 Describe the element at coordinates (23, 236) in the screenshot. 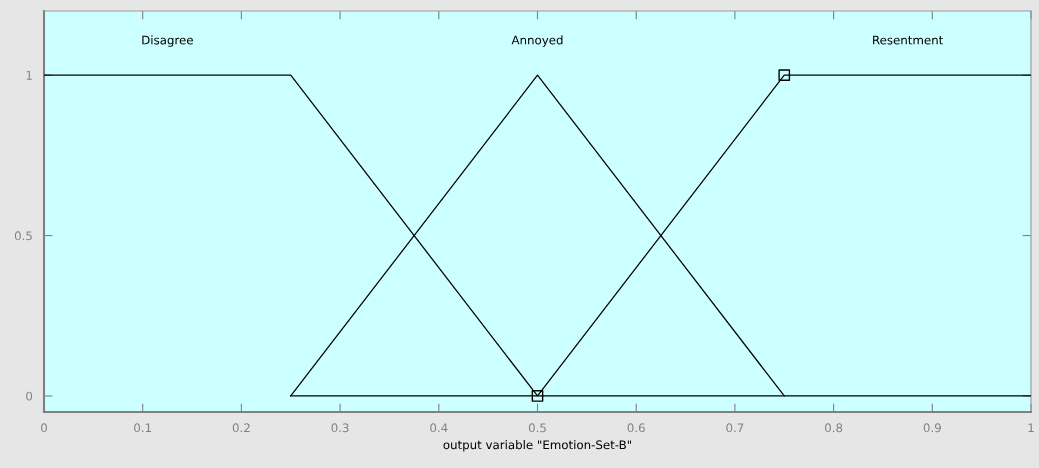

I see `y-tick-label: 0.5` at that location.